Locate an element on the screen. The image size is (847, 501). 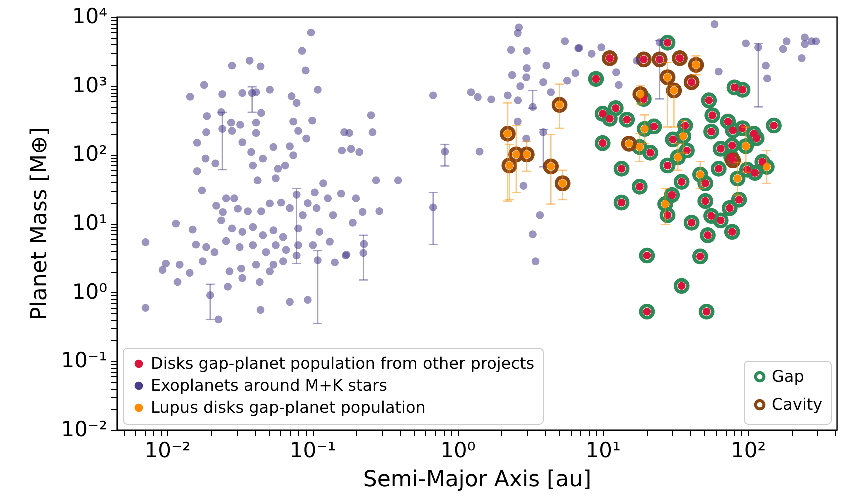
y-axis-title: Planet Mass [M⊕] is located at coordinates (39, 224).